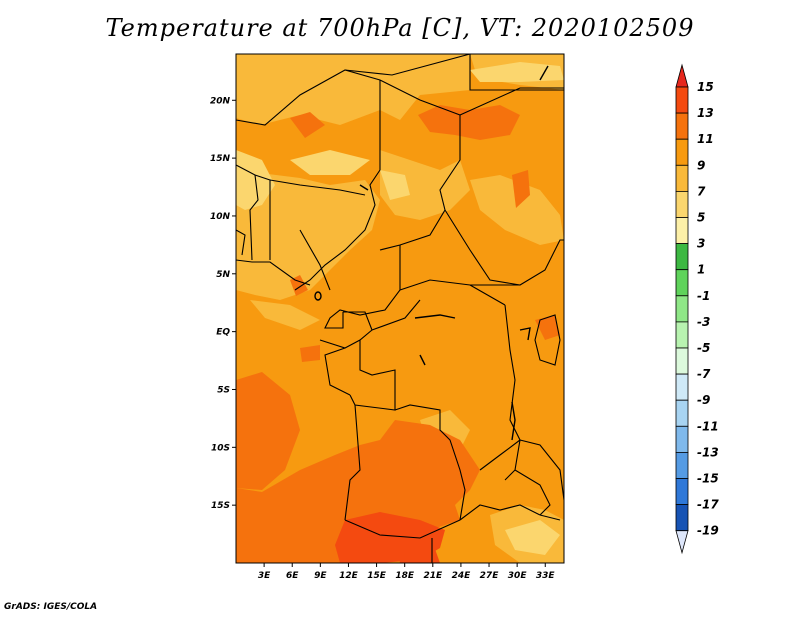 This screenshot has height=618, width=800. What do you see at coordinates (703, 322) in the screenshot?
I see `legend-label: -3` at bounding box center [703, 322].